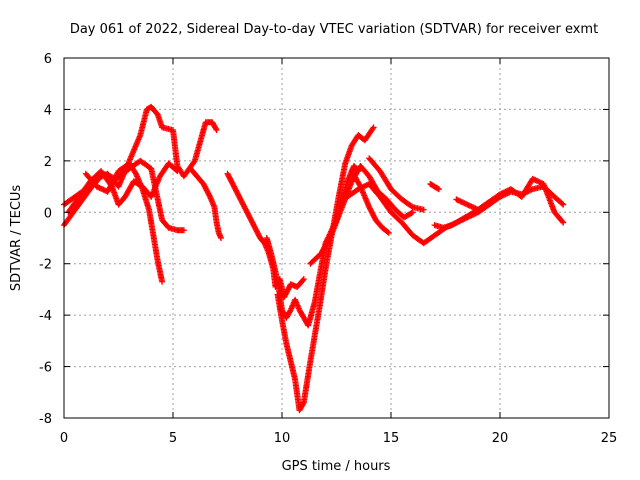 Image resolution: width=640 pixels, height=480 pixels. Describe the element at coordinates (173, 438) in the screenshot. I see `x-tick-label: 5` at that location.